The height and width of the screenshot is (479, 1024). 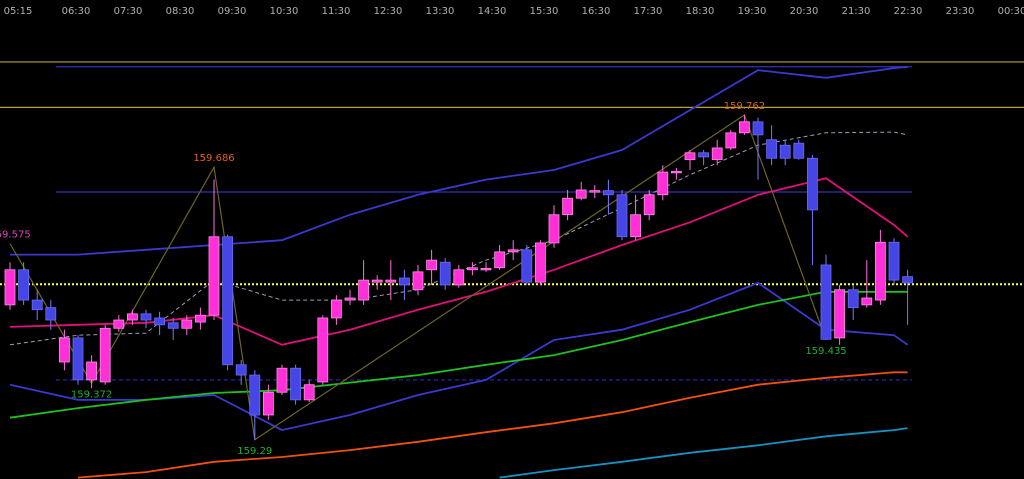 I want to click on pivot-label: 159.435, so click(x=825, y=351).